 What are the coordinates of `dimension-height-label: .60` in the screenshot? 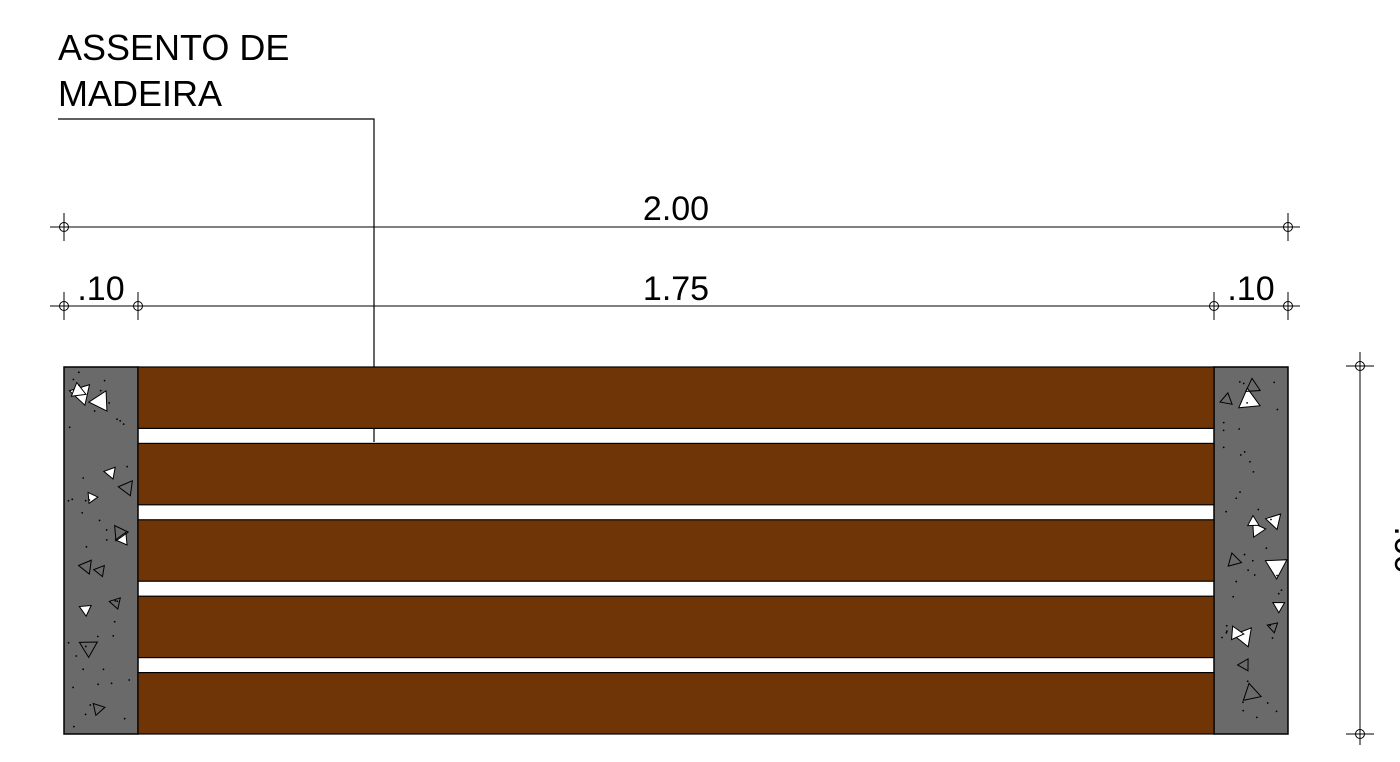 It's located at (1393, 549).